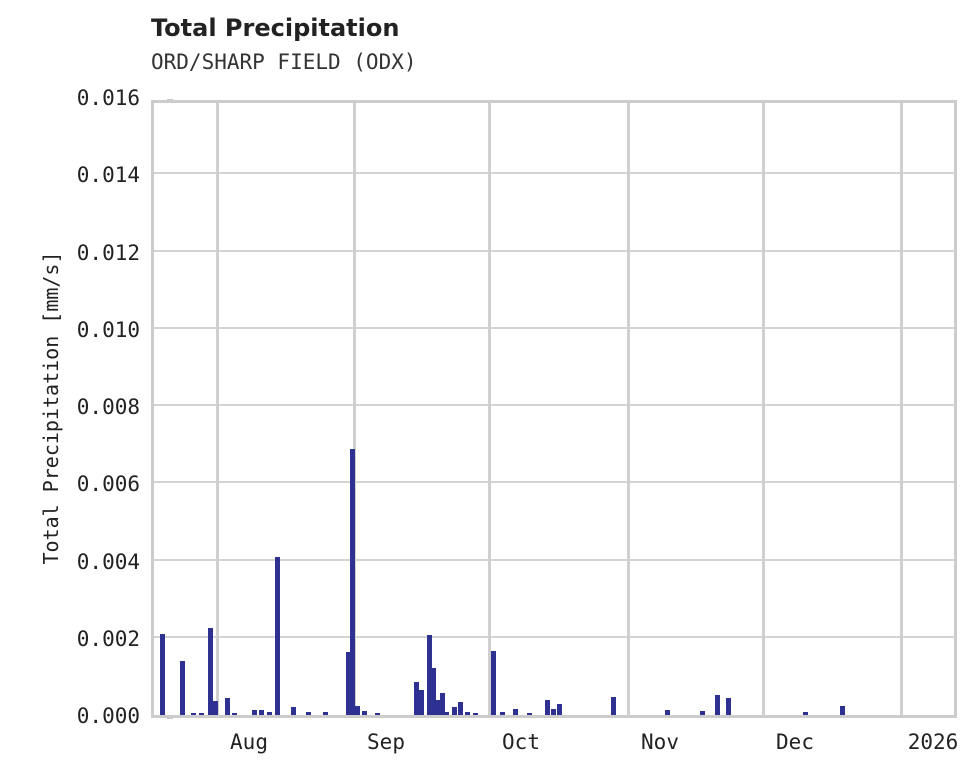 The width and height of the screenshot is (980, 780). Describe the element at coordinates (108, 484) in the screenshot. I see `y-axis-tick-label: 0.006` at that location.